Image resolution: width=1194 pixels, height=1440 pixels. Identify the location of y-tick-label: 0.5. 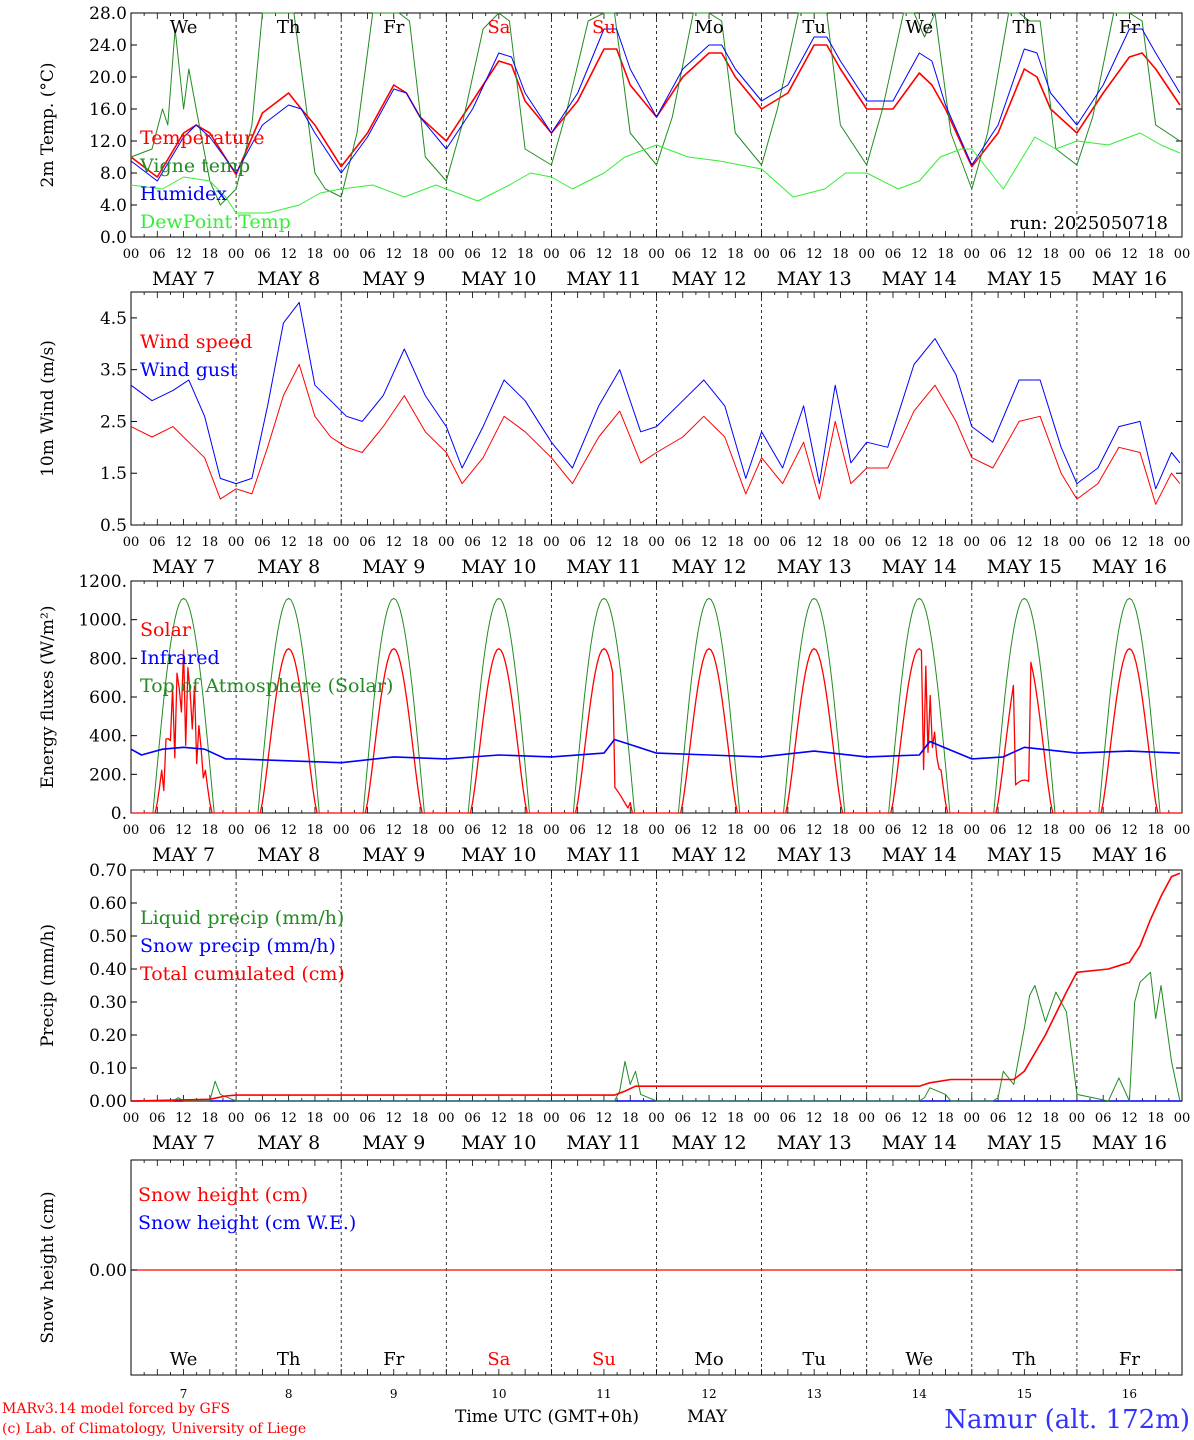
(113, 526).